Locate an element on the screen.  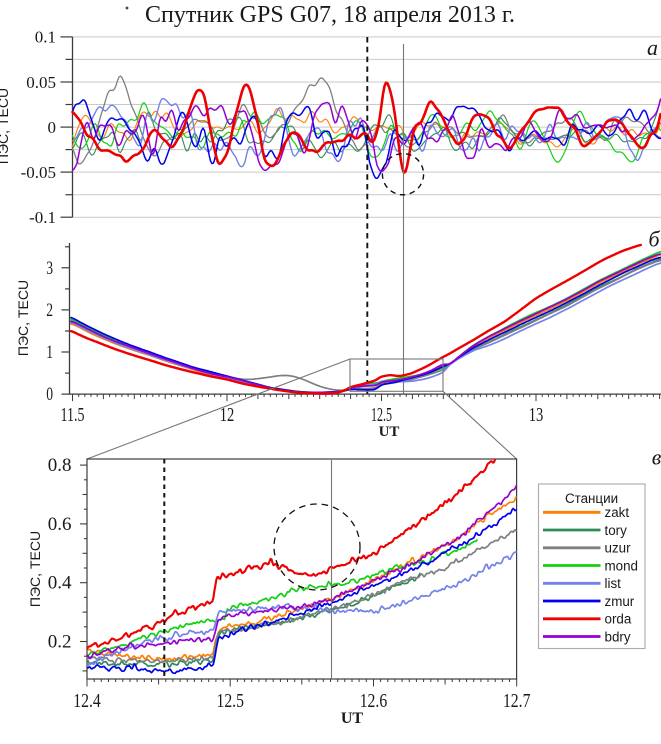
svg-text: 0.8 is located at coordinates (60, 465).